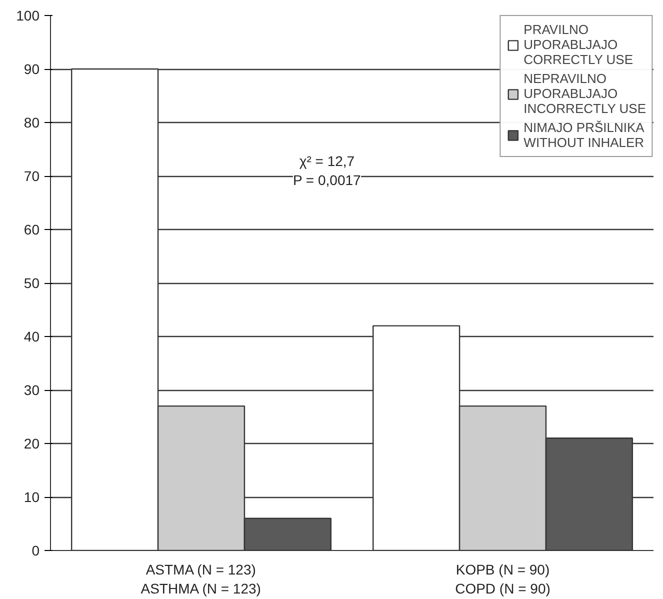 The image size is (663, 599). Describe the element at coordinates (32, 69) in the screenshot. I see `y-tick-label: 90` at that location.